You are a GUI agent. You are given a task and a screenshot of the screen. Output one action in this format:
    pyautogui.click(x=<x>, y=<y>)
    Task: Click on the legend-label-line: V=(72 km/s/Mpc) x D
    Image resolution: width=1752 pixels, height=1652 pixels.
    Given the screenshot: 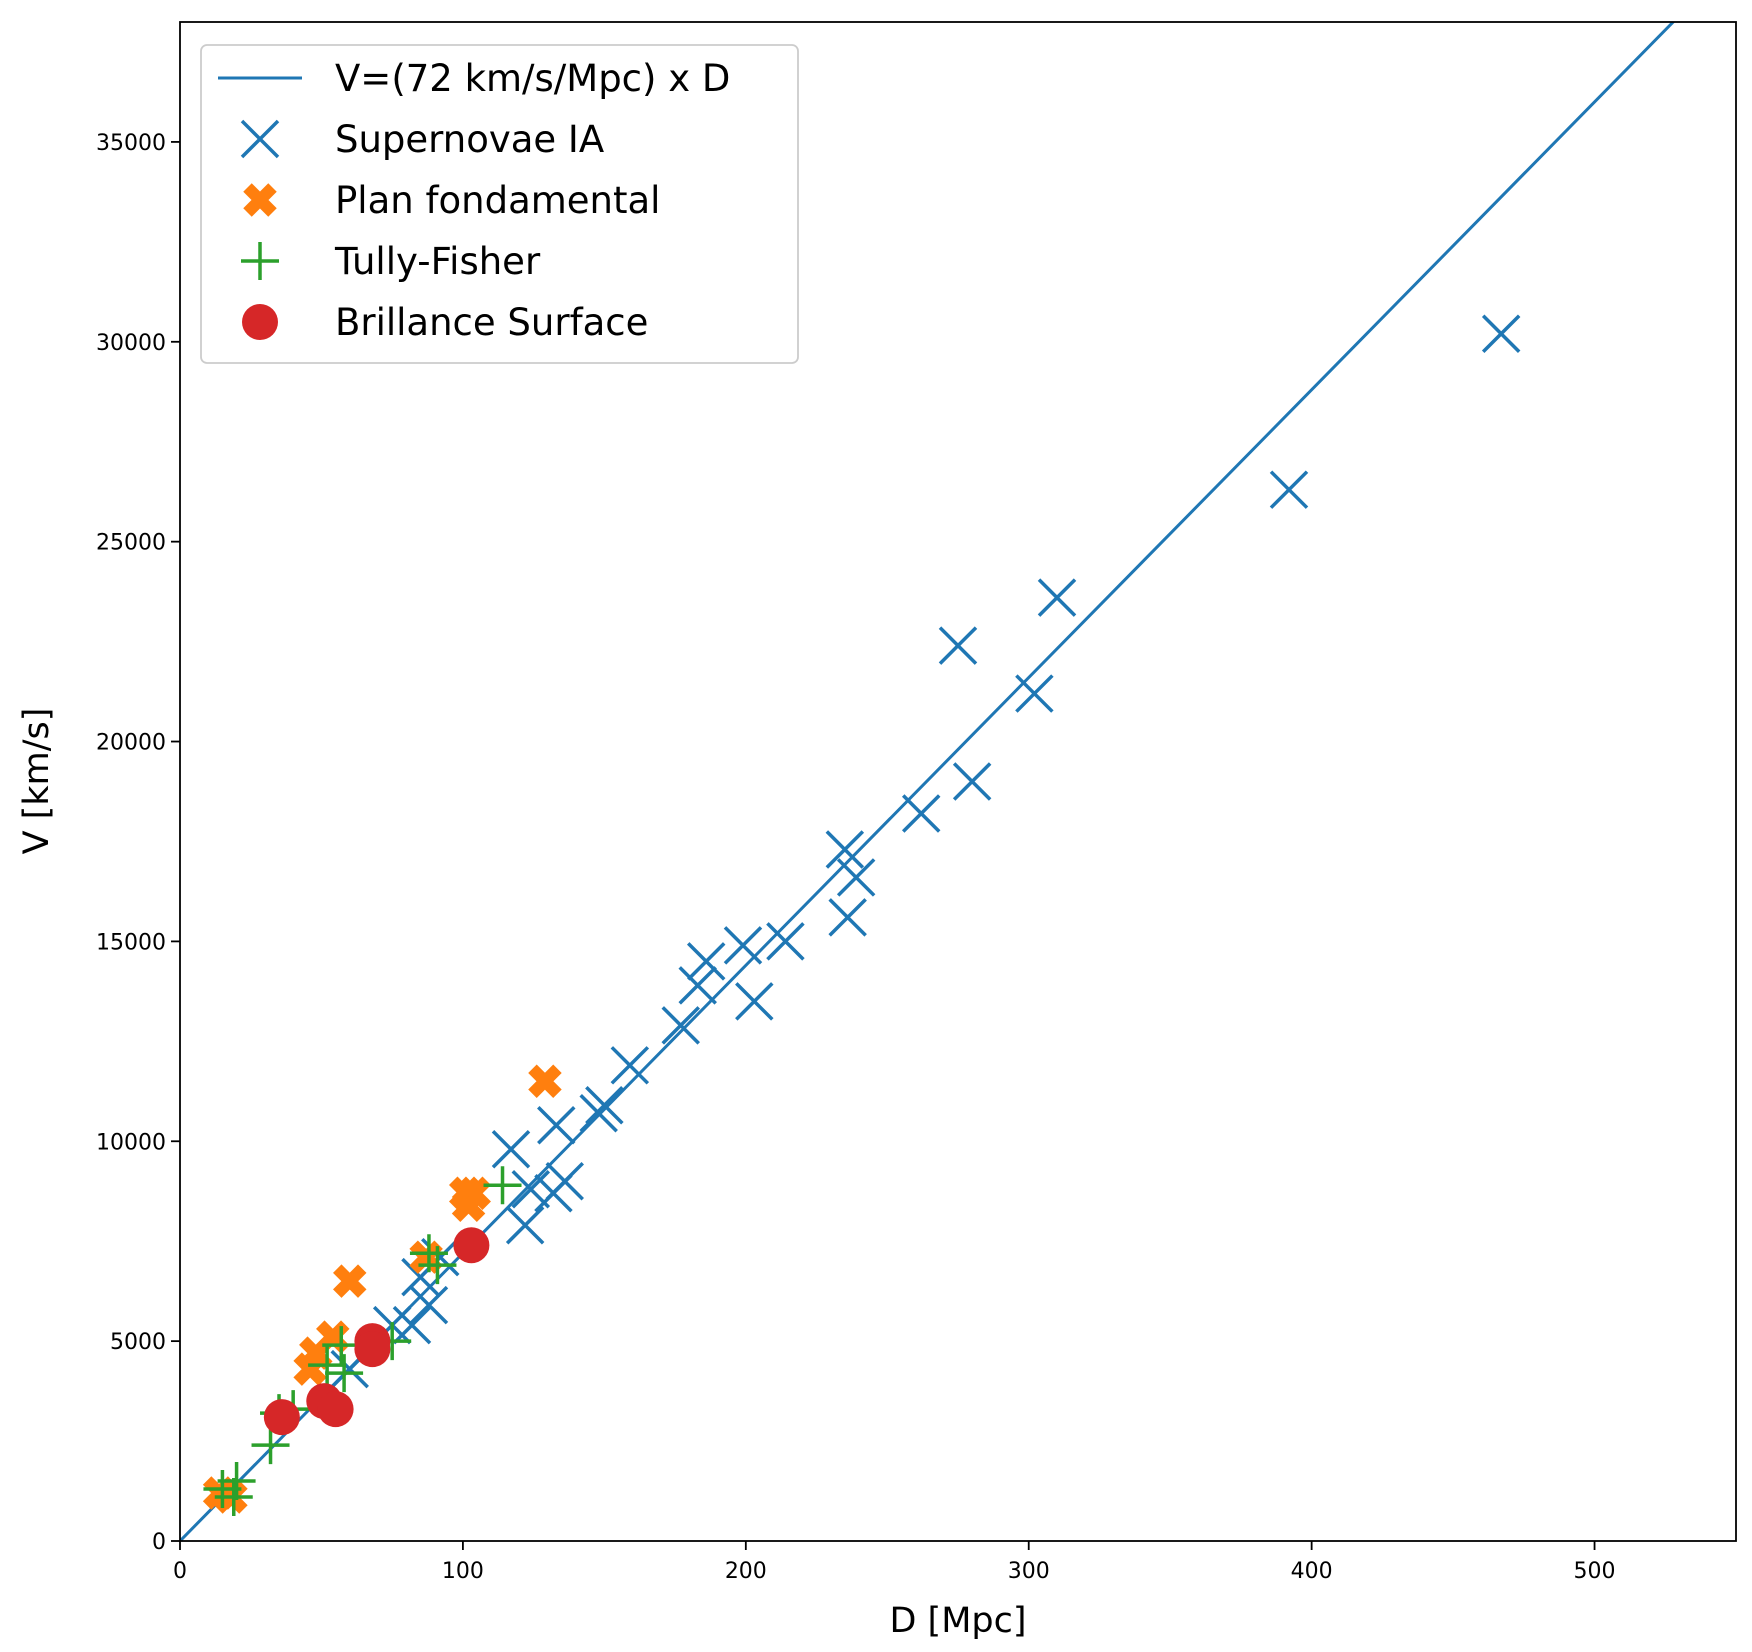 What is the action you would take?
    pyautogui.click(x=532, y=78)
    